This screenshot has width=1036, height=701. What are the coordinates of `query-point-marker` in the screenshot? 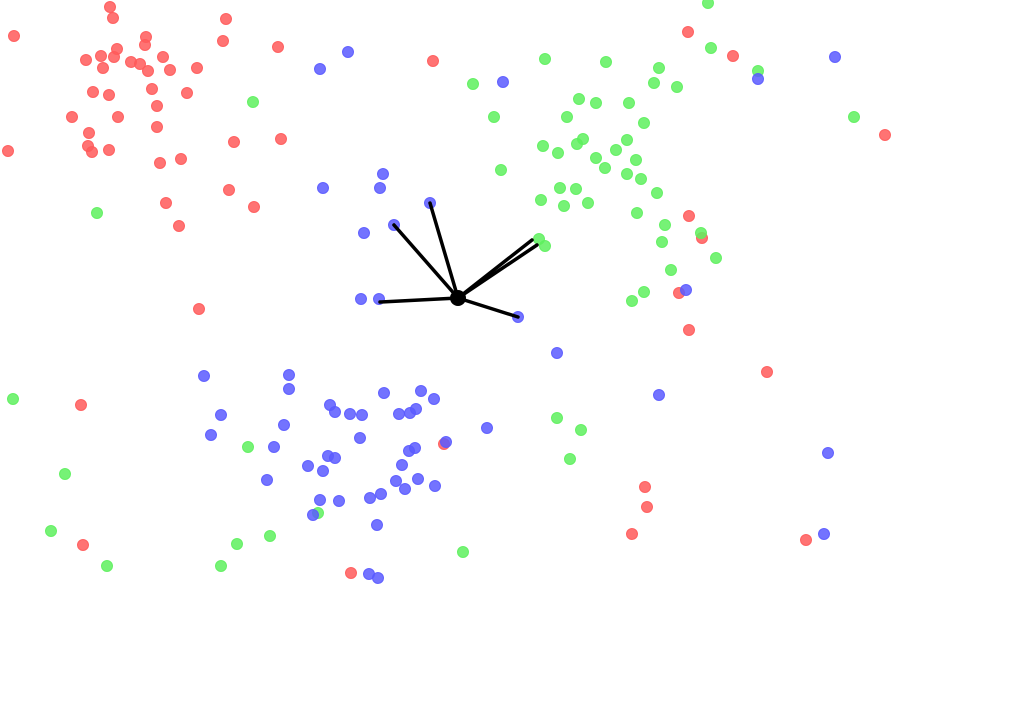 It's located at (458, 298).